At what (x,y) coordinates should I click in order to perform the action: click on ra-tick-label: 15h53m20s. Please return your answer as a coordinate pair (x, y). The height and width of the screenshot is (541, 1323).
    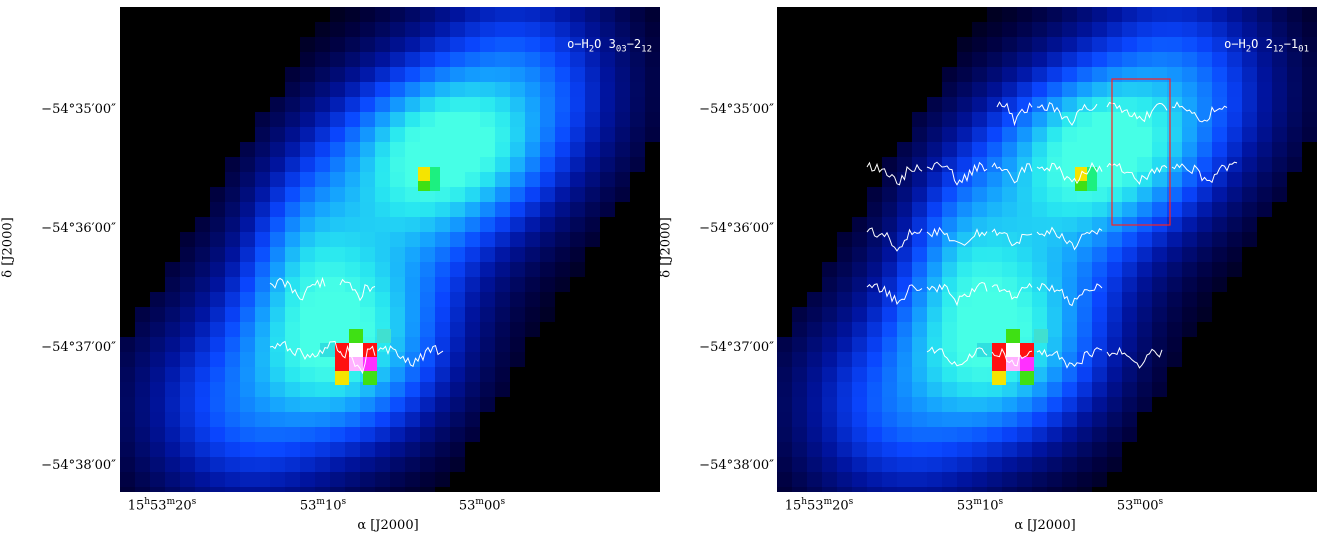
    Looking at the image, I should click on (819, 505).